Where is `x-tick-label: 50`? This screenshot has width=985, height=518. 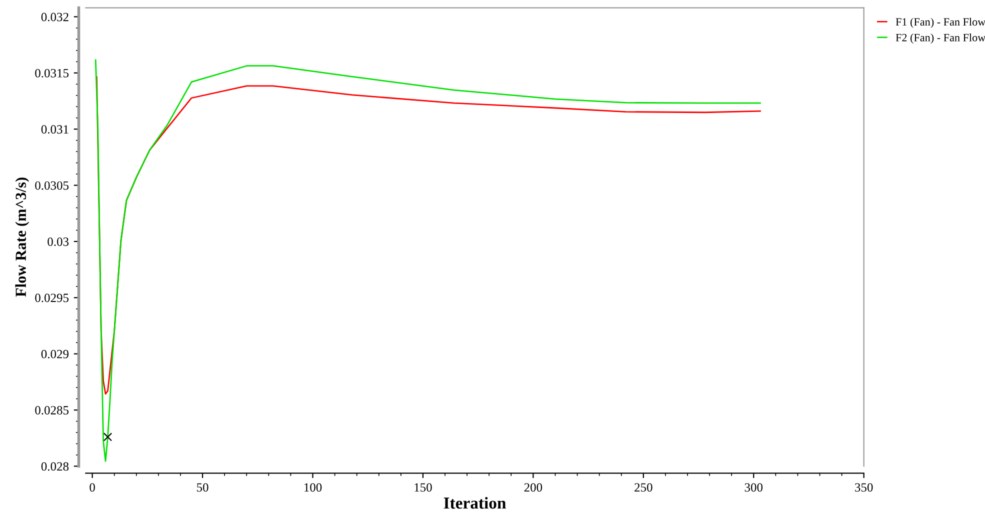
x-tick-label: 50 is located at coordinates (202, 487).